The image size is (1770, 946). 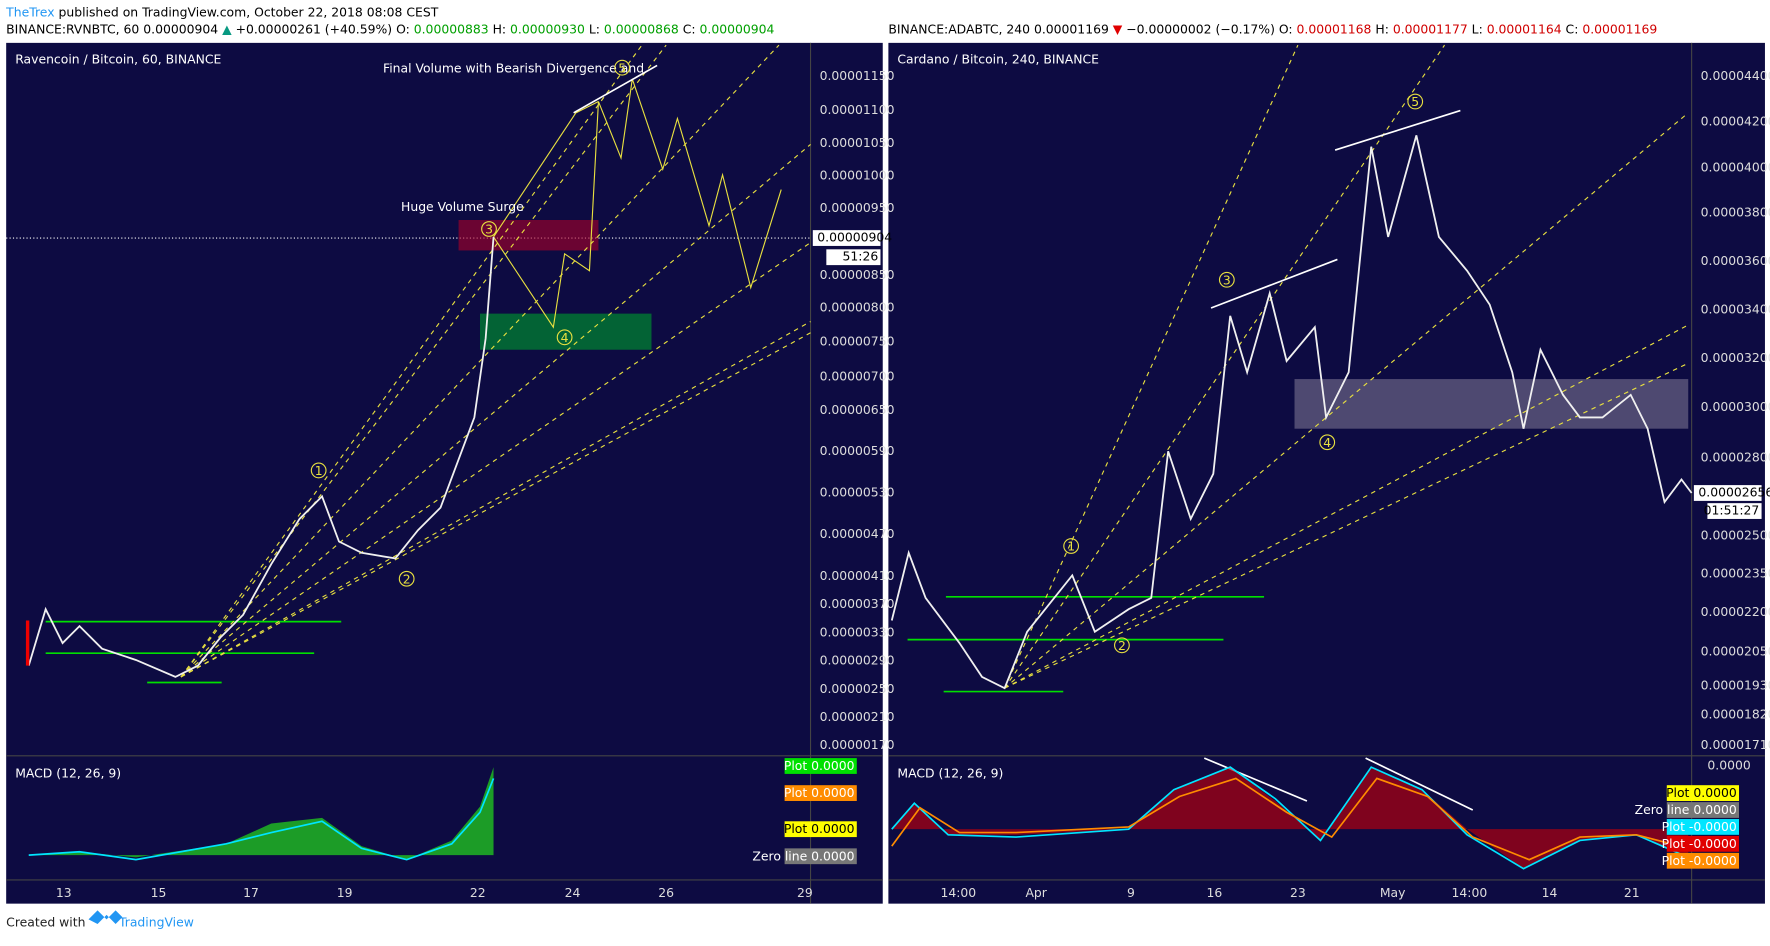 I want to click on time-axis-label: 16, so click(x=1215, y=892).